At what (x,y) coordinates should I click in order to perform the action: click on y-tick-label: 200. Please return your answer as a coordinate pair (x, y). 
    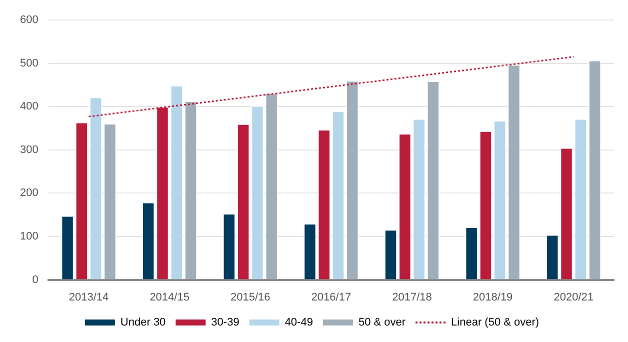
    Looking at the image, I should click on (29, 193).